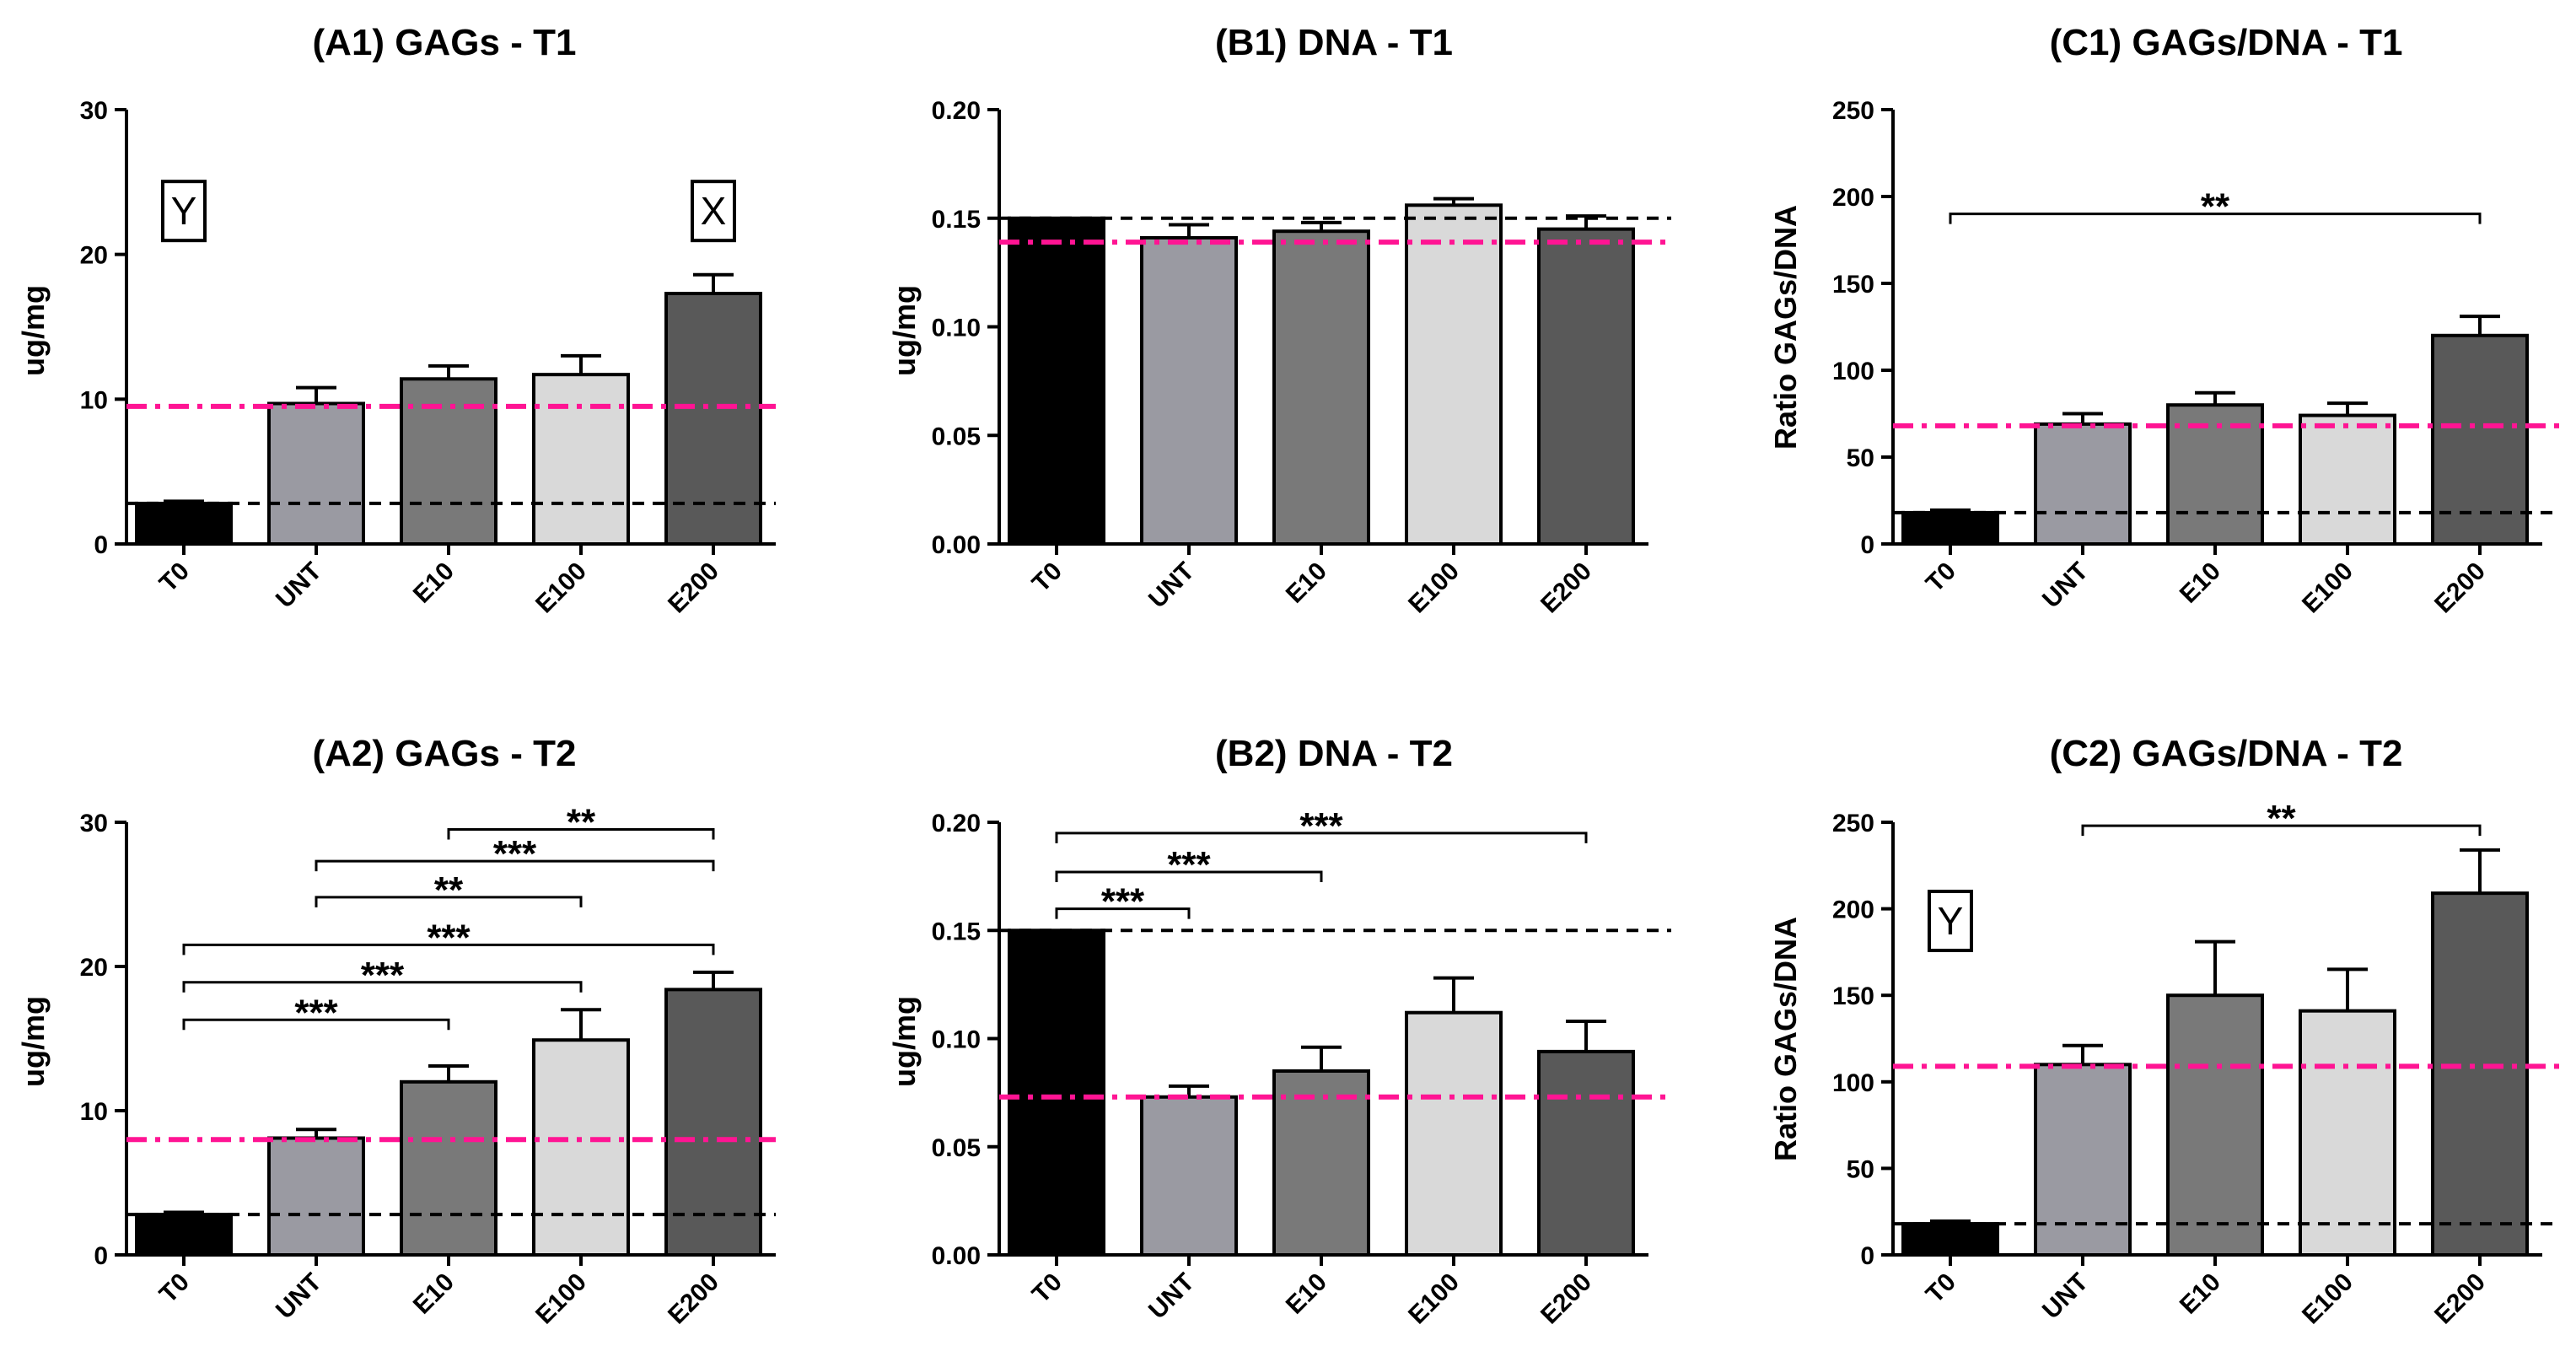 This screenshot has width=2576, height=1362. What do you see at coordinates (957, 111) in the screenshot?
I see `y-tick-label: 0.20` at bounding box center [957, 111].